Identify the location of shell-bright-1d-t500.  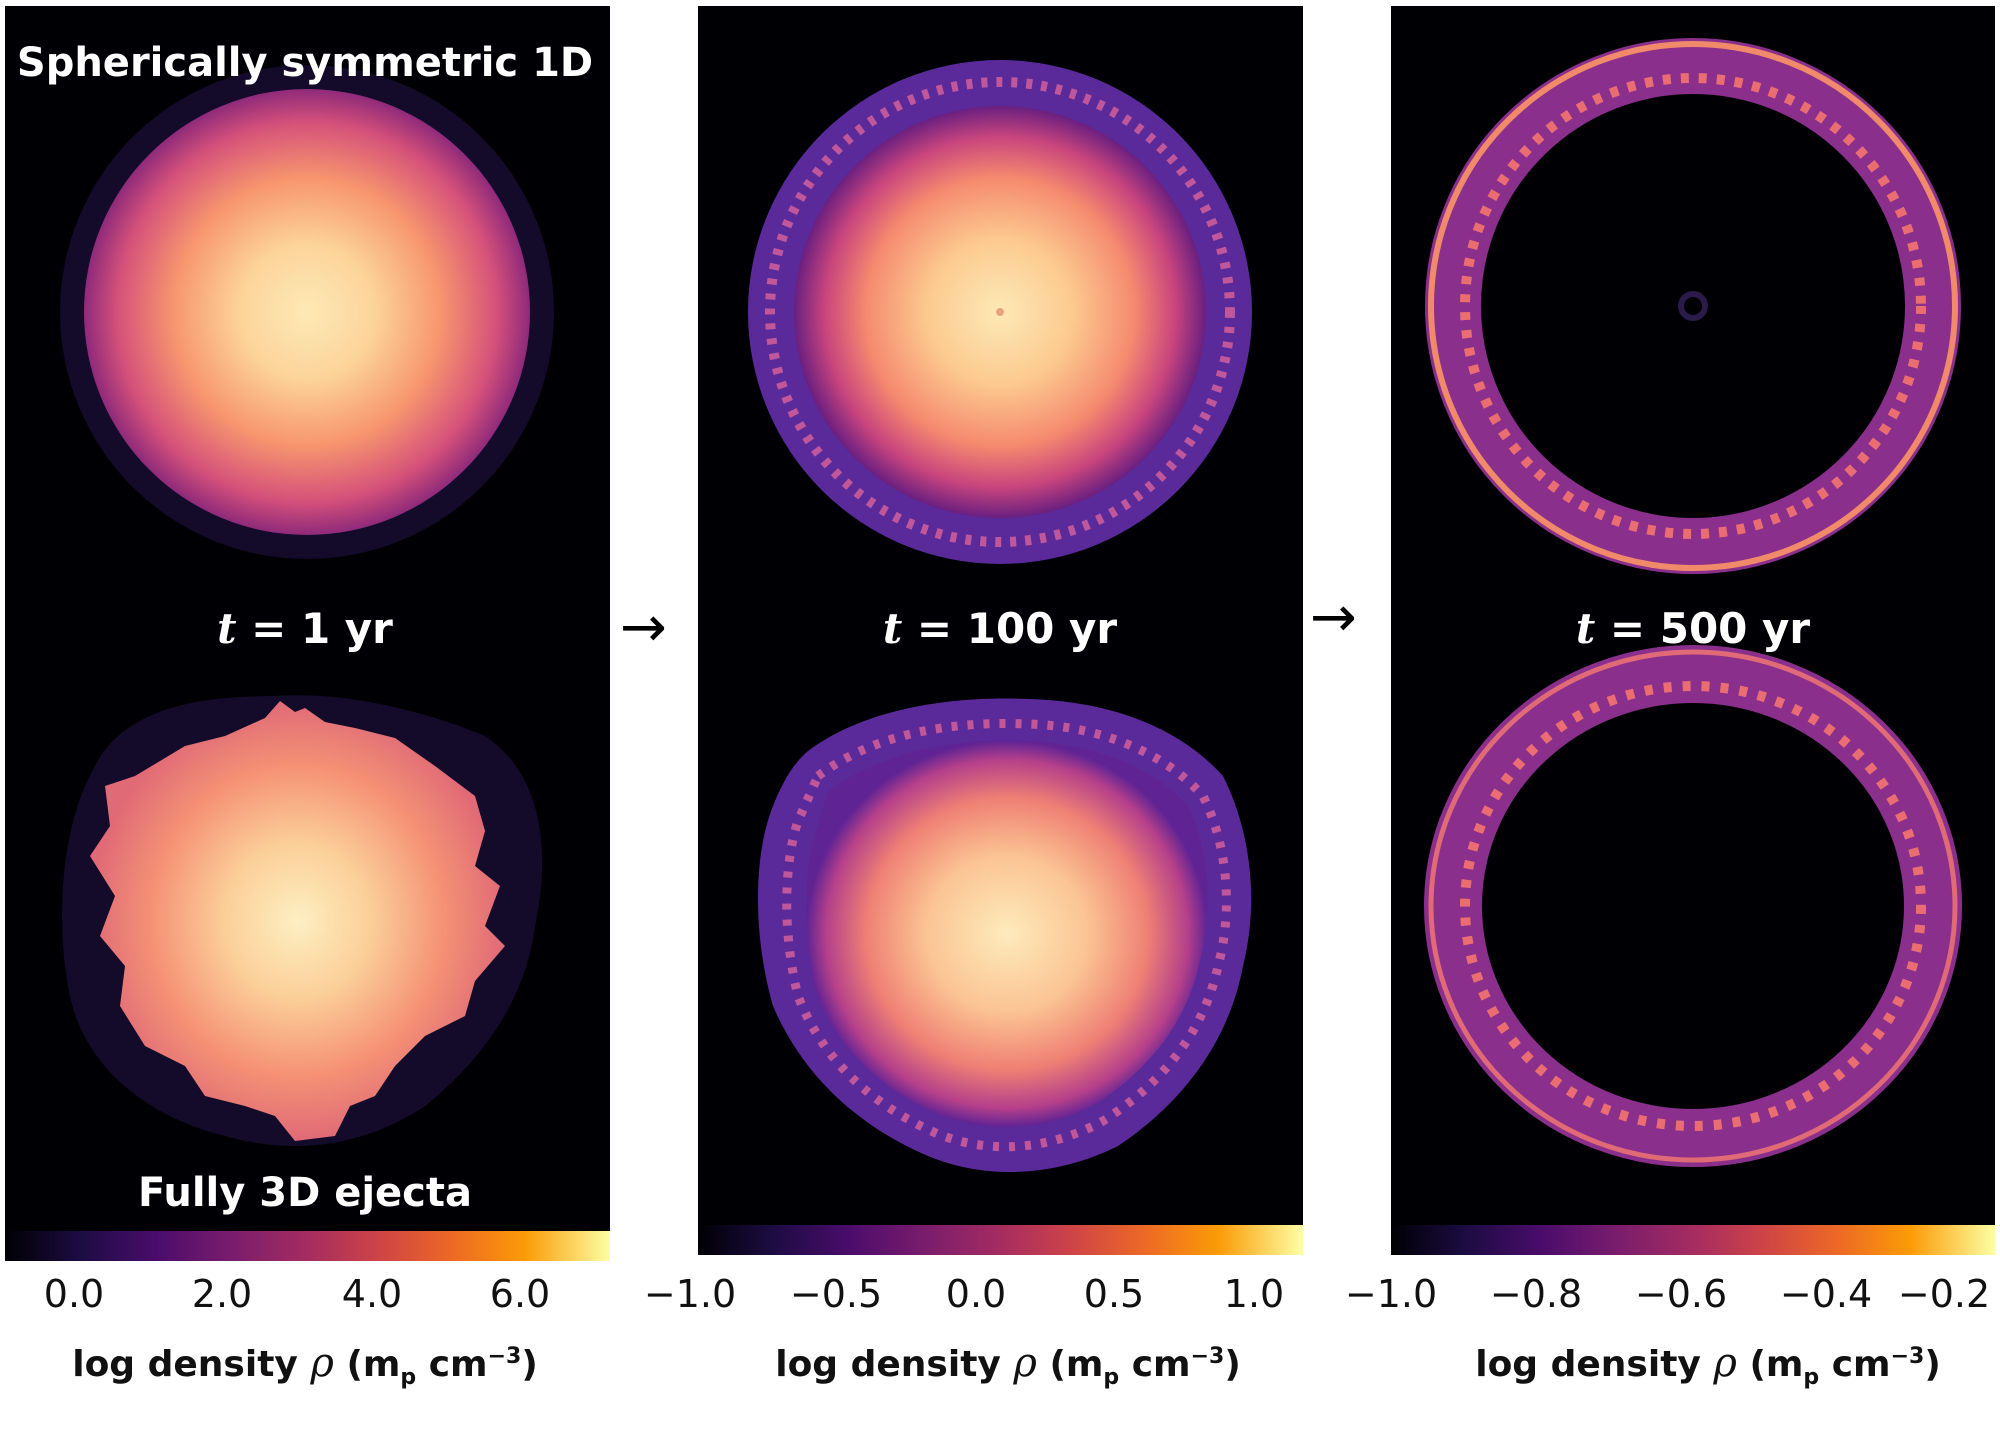
(1693, 306).